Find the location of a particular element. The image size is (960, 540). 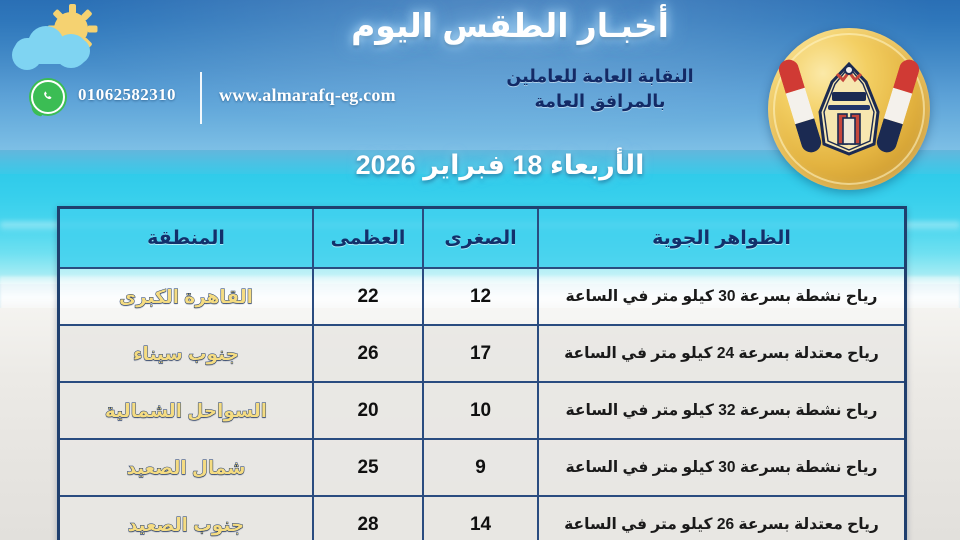

emblem-shield is located at coordinates (849, 108).